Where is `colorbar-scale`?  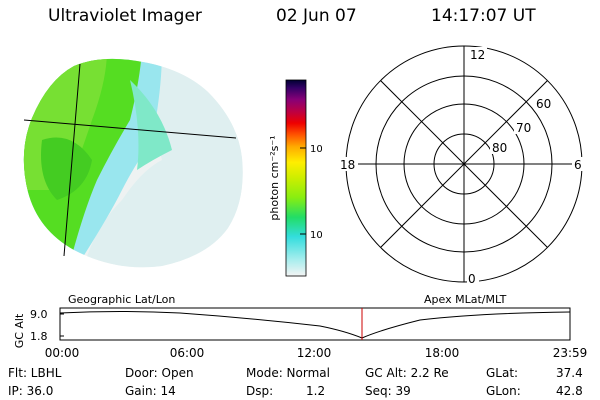 colorbar-scale is located at coordinates (296, 178).